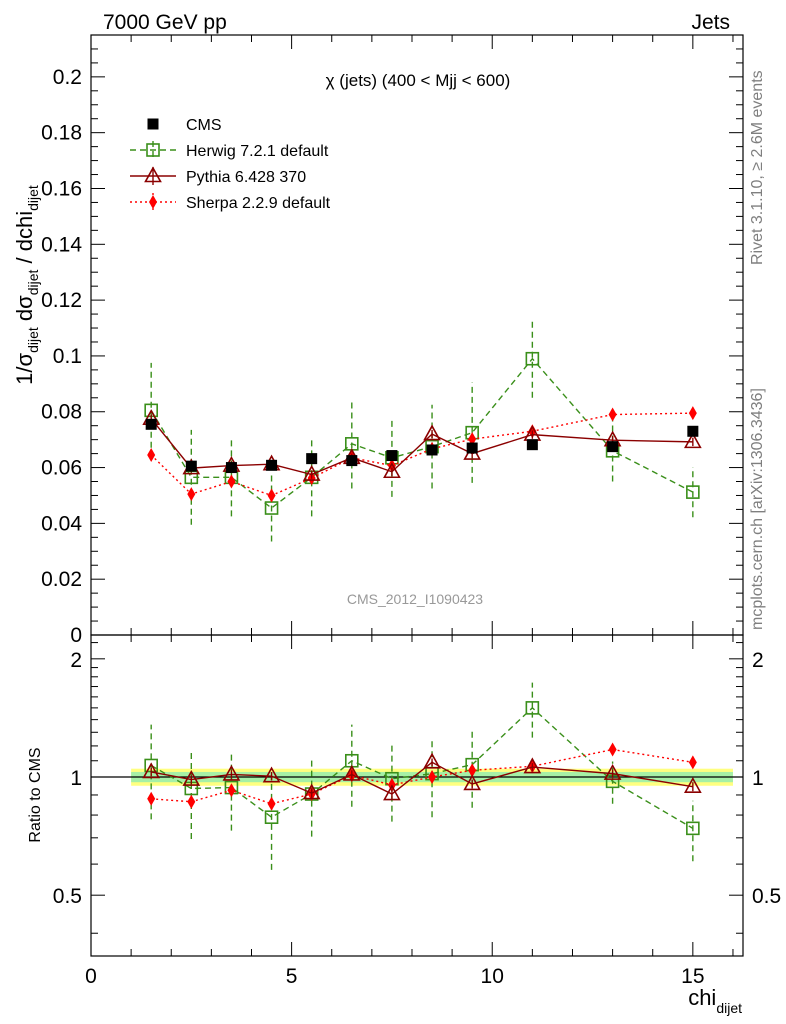 The image size is (786, 1024). What do you see at coordinates (61, 244) in the screenshot?
I see `y-tick-label: 0.14` at bounding box center [61, 244].